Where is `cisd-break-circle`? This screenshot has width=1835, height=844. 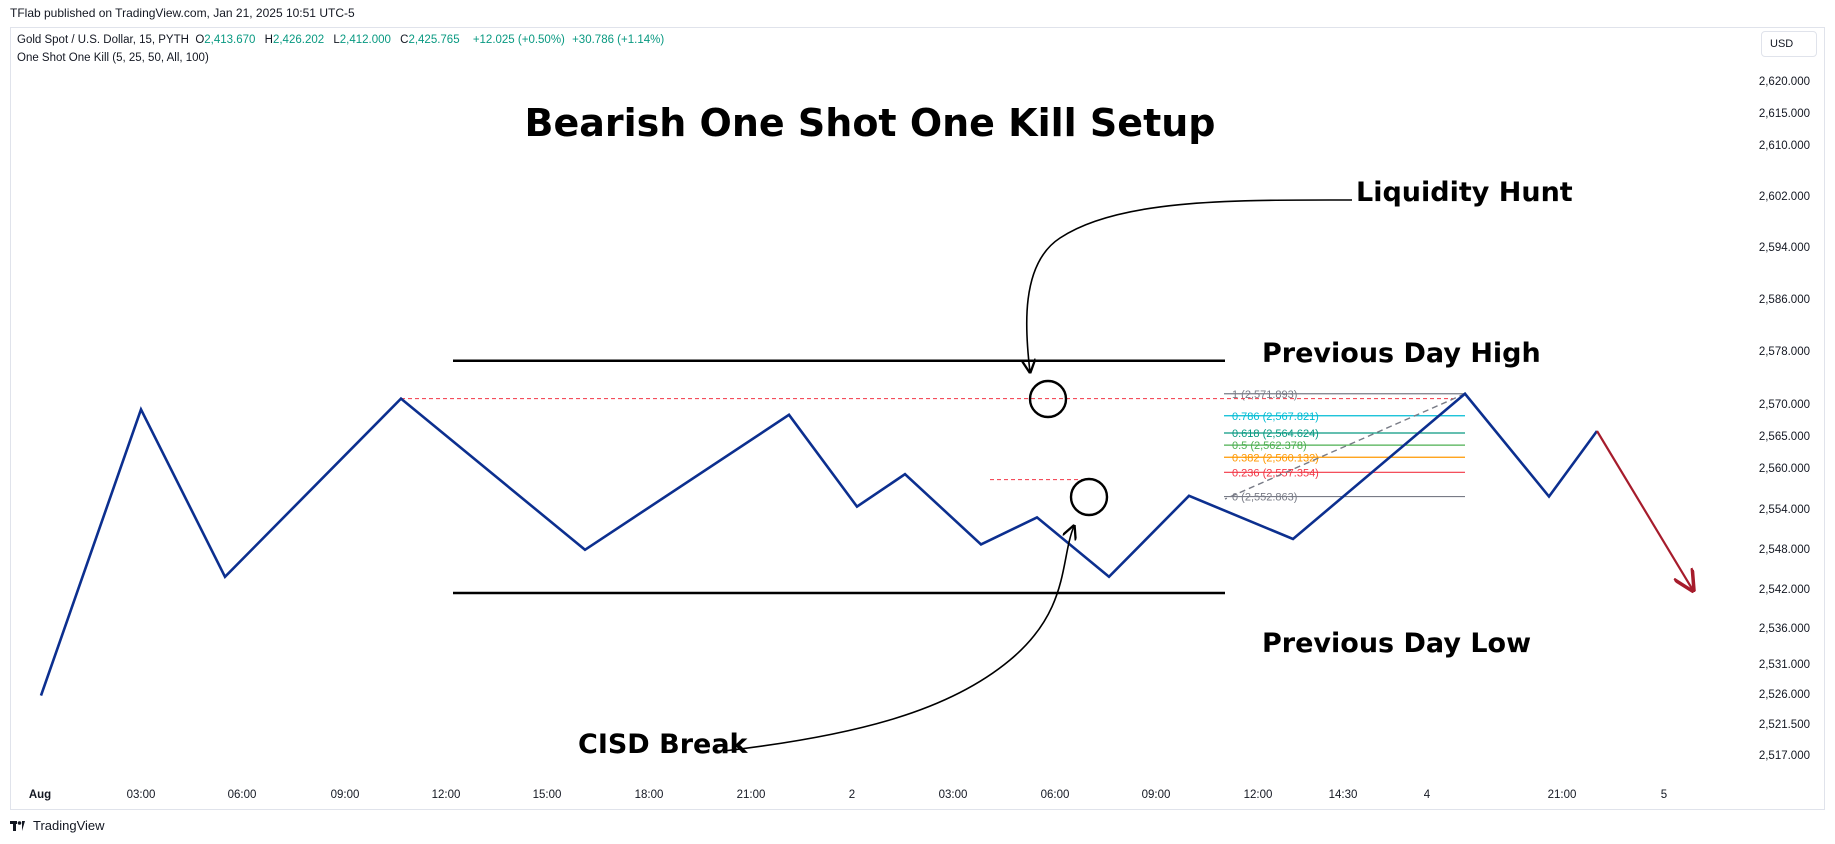
cisd-break-circle is located at coordinates (1089, 497).